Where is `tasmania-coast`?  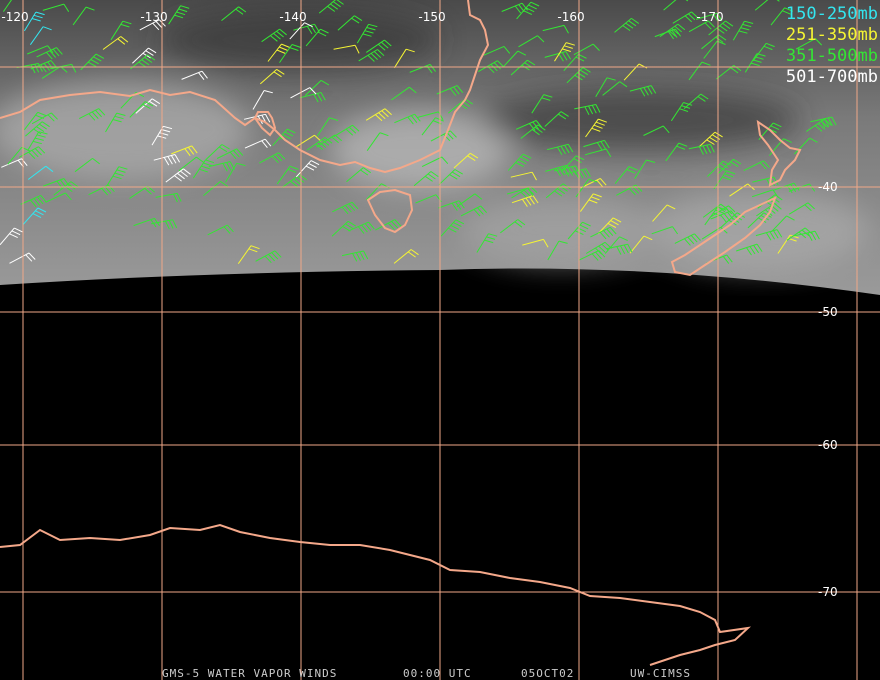
tasmania-coast is located at coordinates (390, 211).